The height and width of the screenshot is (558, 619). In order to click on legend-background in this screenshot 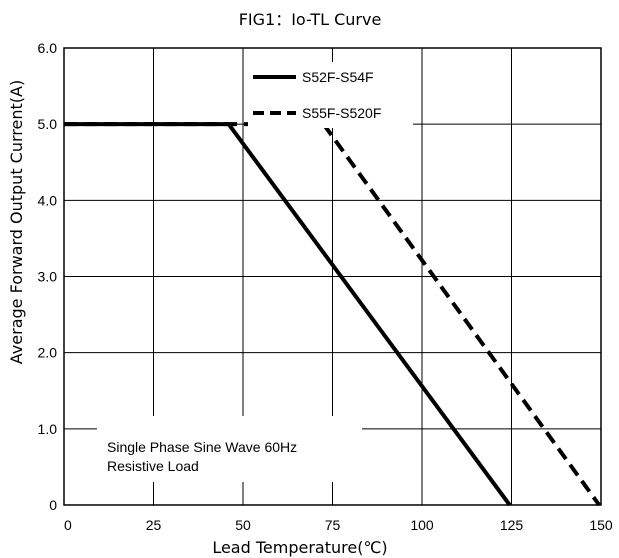, I will do `click(330, 95)`.